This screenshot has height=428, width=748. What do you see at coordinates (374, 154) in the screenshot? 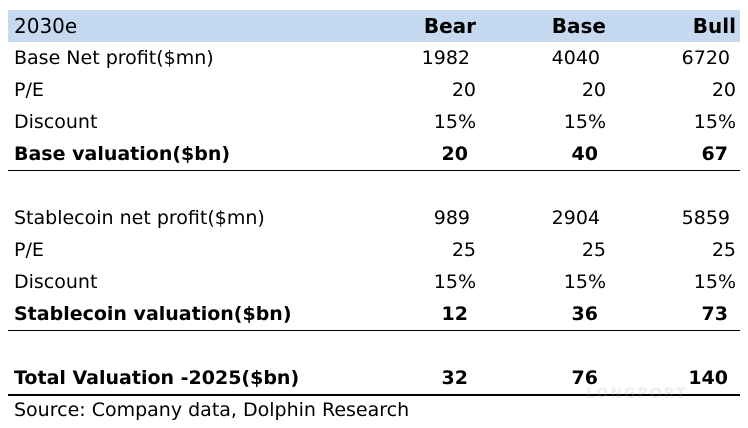
I see `table-row: Base valuation($bn) 20 40 67` at bounding box center [374, 154].